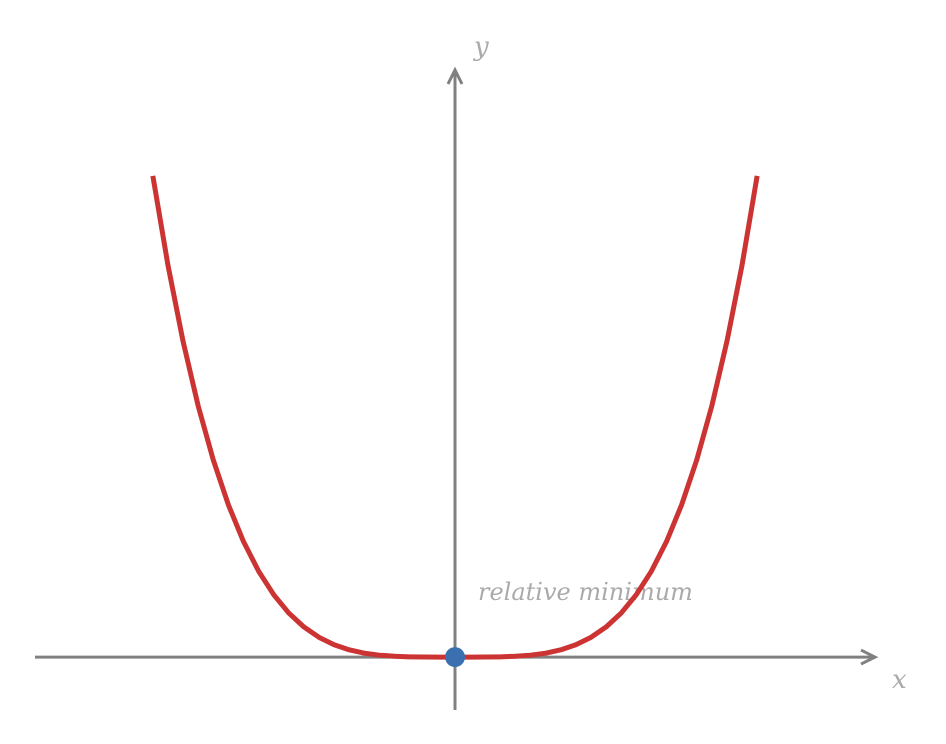  Describe the element at coordinates (455, 75) in the screenshot. I see `y-axis-arrow` at that location.